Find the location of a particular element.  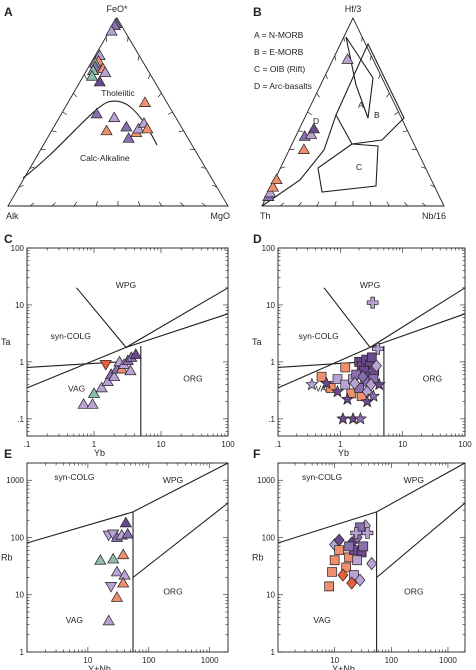

apex-label-left: Alk is located at coordinates (12, 216).